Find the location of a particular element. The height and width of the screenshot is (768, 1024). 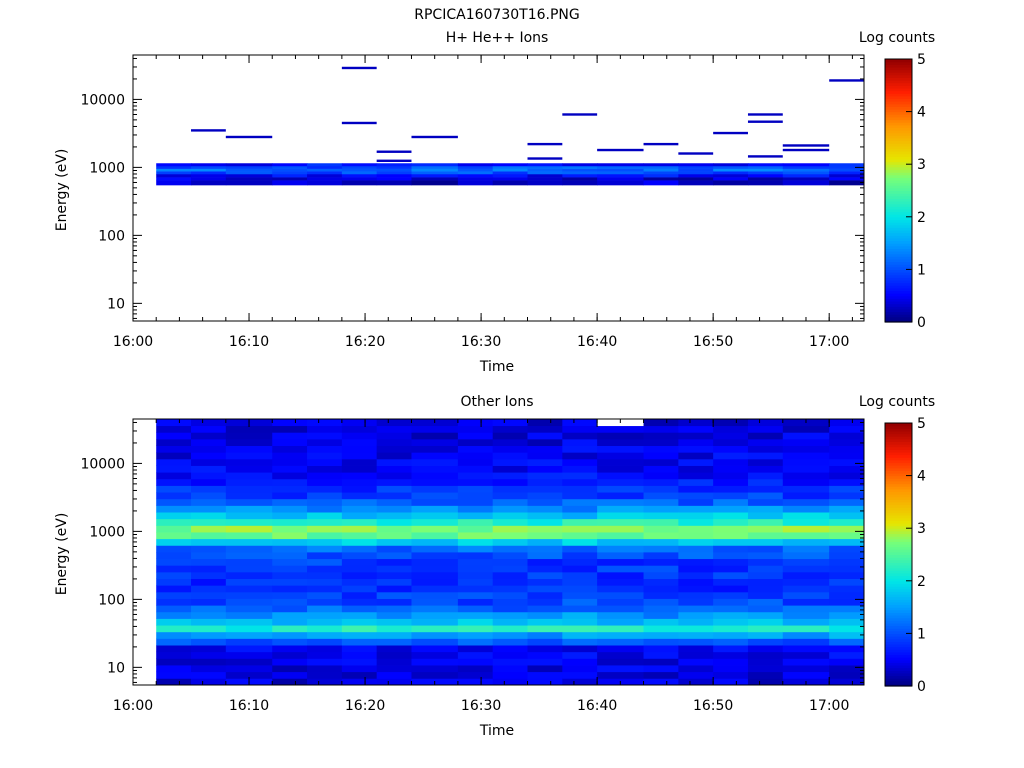

x-tick-label: 16:30 is located at coordinates (481, 342).